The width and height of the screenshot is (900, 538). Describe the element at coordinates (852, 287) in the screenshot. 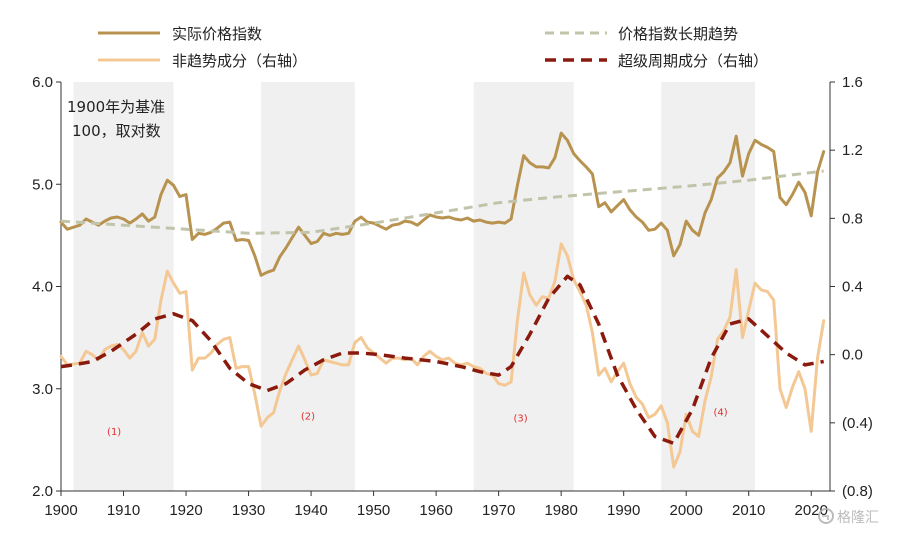

I see `y-right-tick-label-3: 0.4` at that location.